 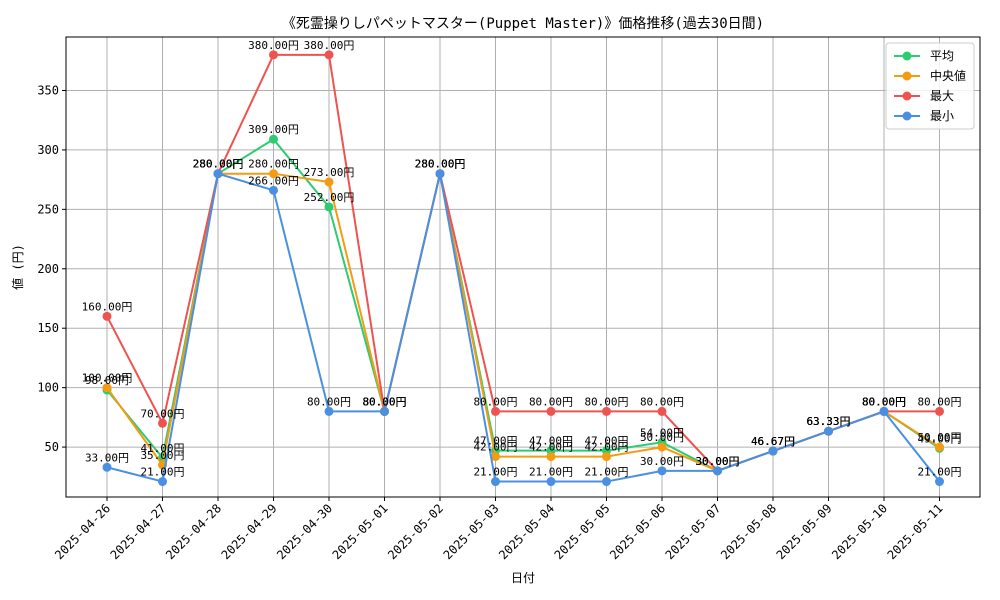 What do you see at coordinates (942, 56) in the screenshot?
I see `legend-label: 平均` at bounding box center [942, 56].